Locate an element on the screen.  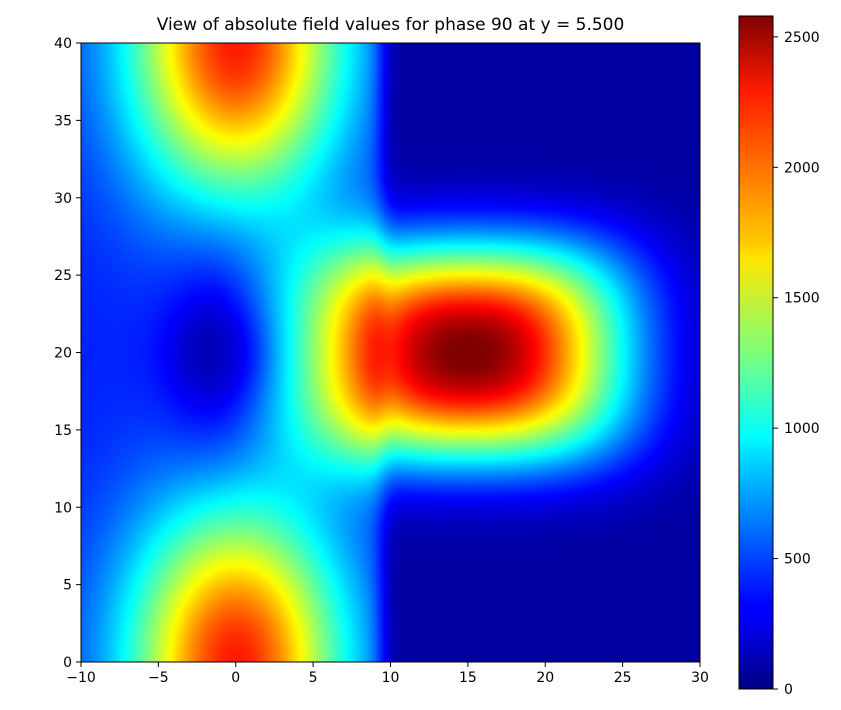
colorbar-tick-label: 2000 is located at coordinates (802, 168).